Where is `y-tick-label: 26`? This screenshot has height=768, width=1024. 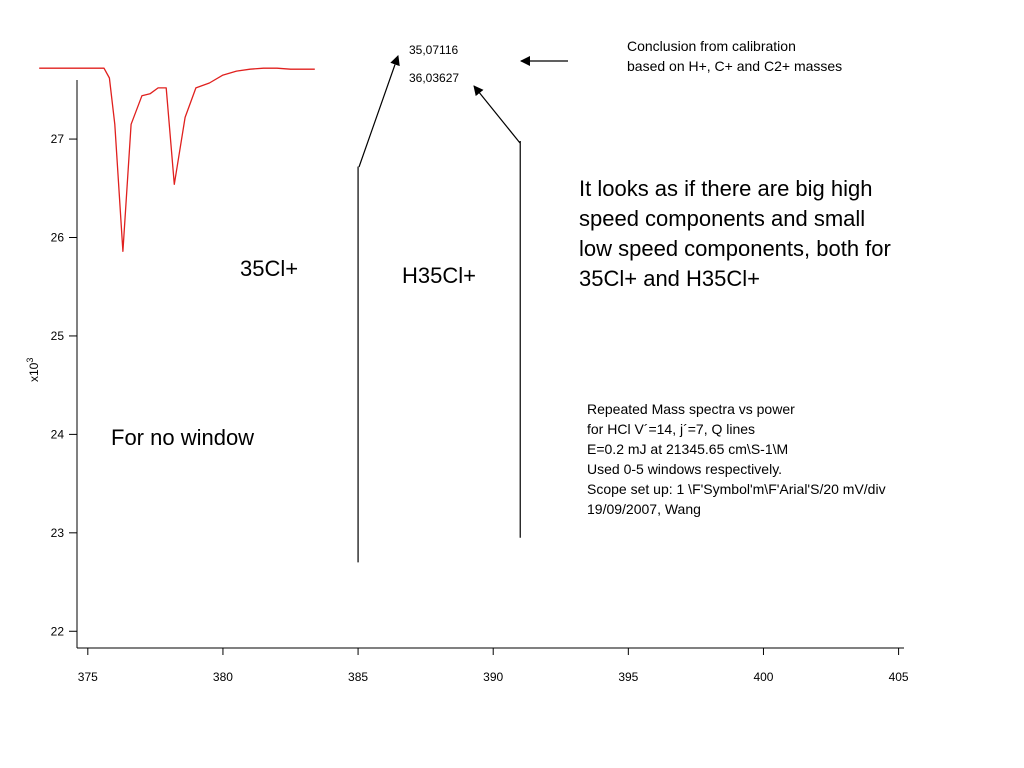
y-tick-label: 26 is located at coordinates (58, 238).